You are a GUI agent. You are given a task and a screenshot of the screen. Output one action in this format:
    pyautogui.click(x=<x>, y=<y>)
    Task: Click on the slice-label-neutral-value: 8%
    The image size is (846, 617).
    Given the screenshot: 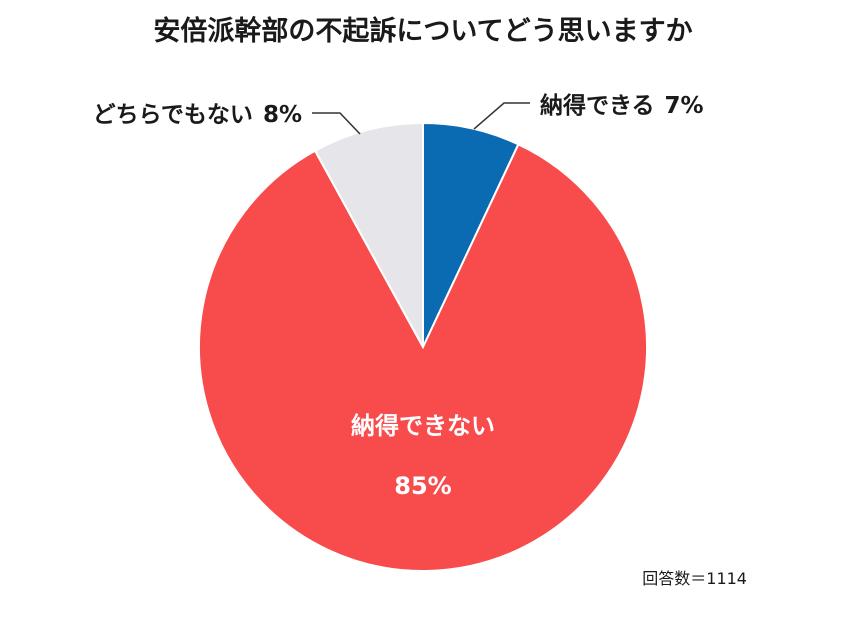 What is the action you would take?
    pyautogui.click(x=282, y=115)
    